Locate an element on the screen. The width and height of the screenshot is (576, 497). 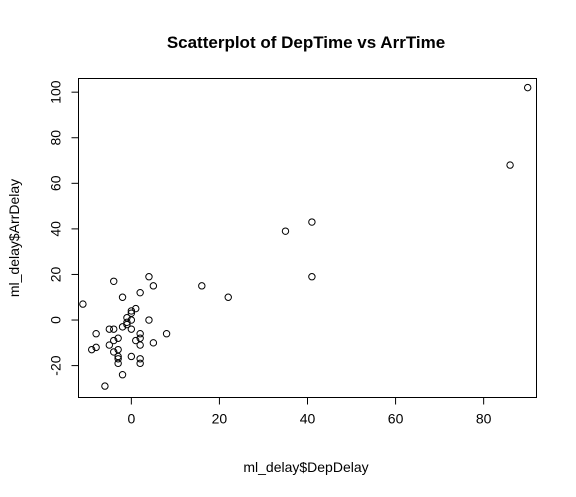
y-axis: -20 0 20 40 60 80 100 is located at coordinates (63, 228).